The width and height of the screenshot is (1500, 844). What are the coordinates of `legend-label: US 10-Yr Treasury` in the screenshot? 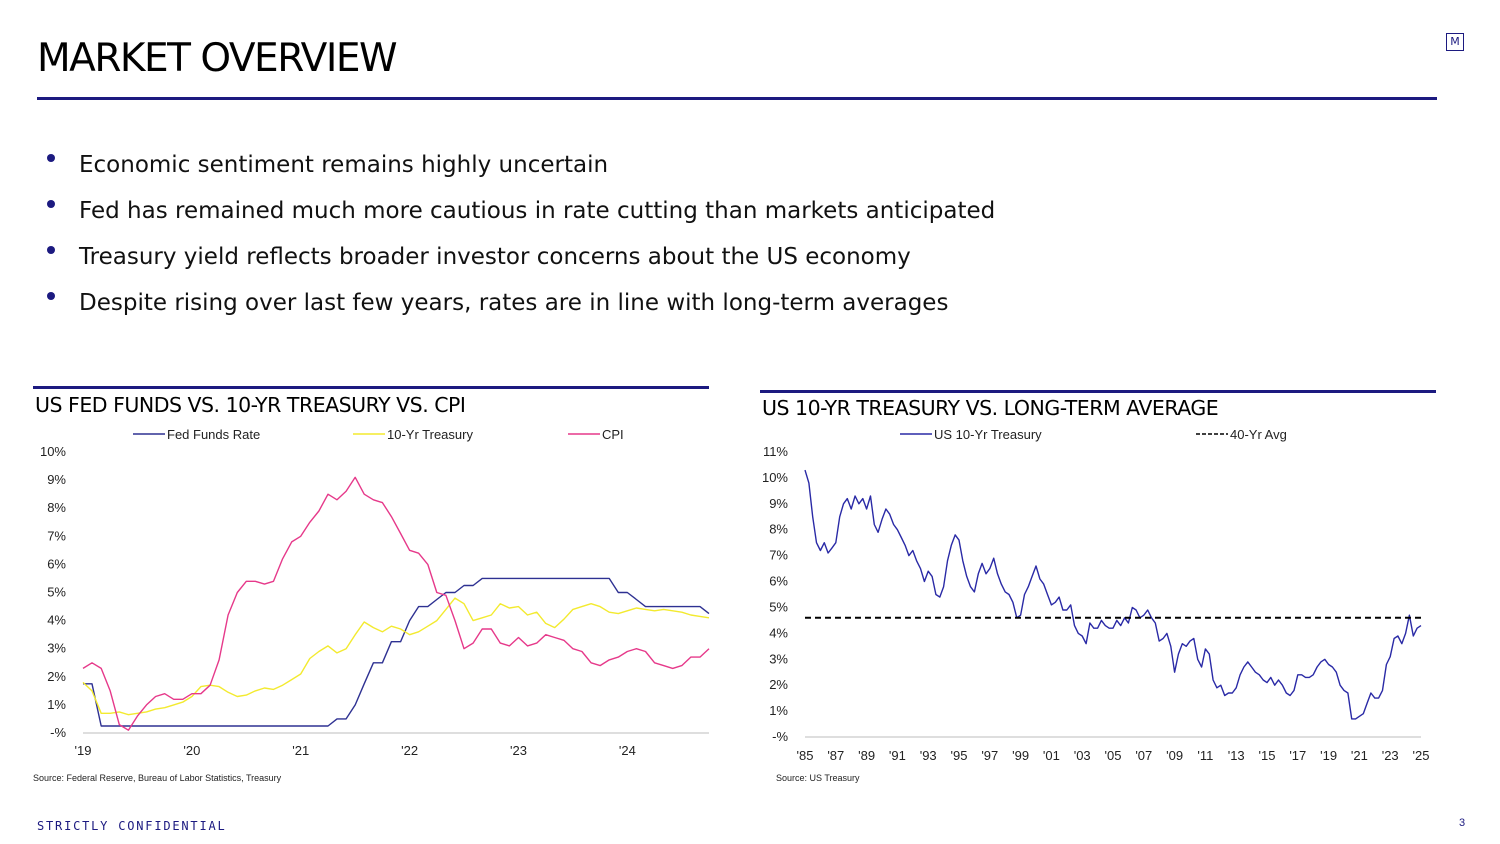 It's located at (988, 434).